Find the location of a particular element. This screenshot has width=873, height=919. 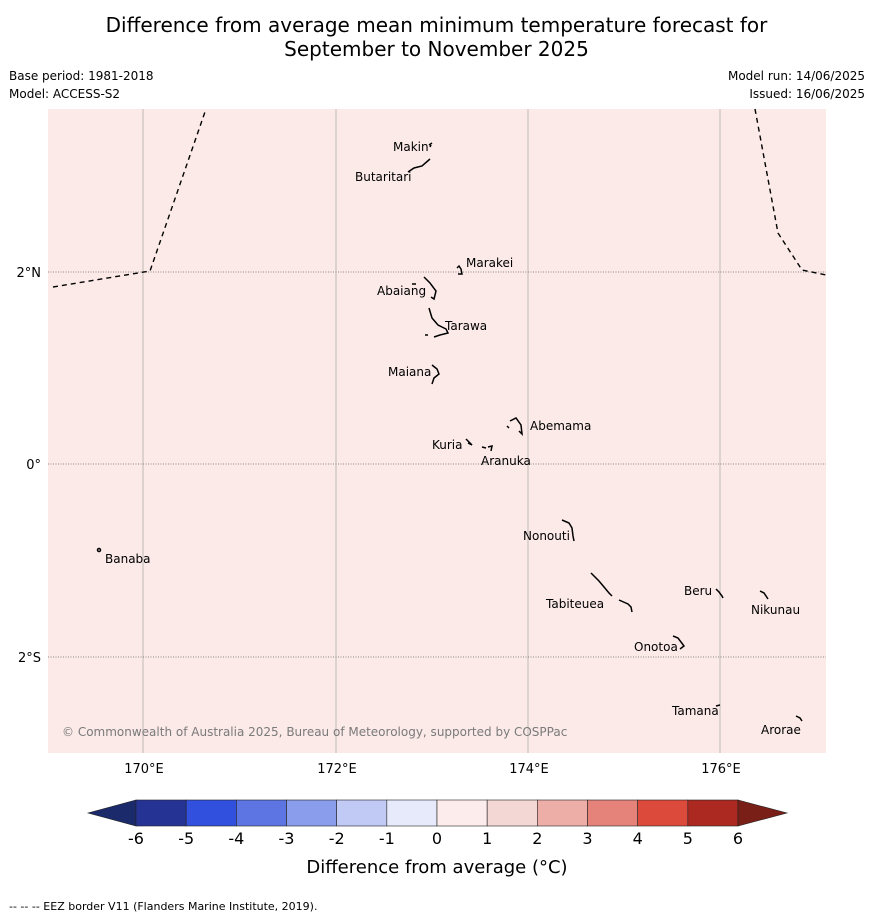

lon-labels: 170°E 172°E 174°E 176°E is located at coordinates (432, 769).